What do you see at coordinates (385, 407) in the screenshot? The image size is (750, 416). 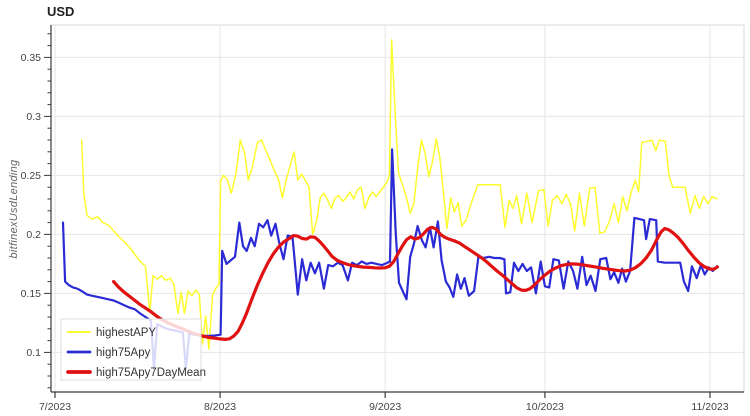 I see `x-tick-label: 9/2023` at bounding box center [385, 407].